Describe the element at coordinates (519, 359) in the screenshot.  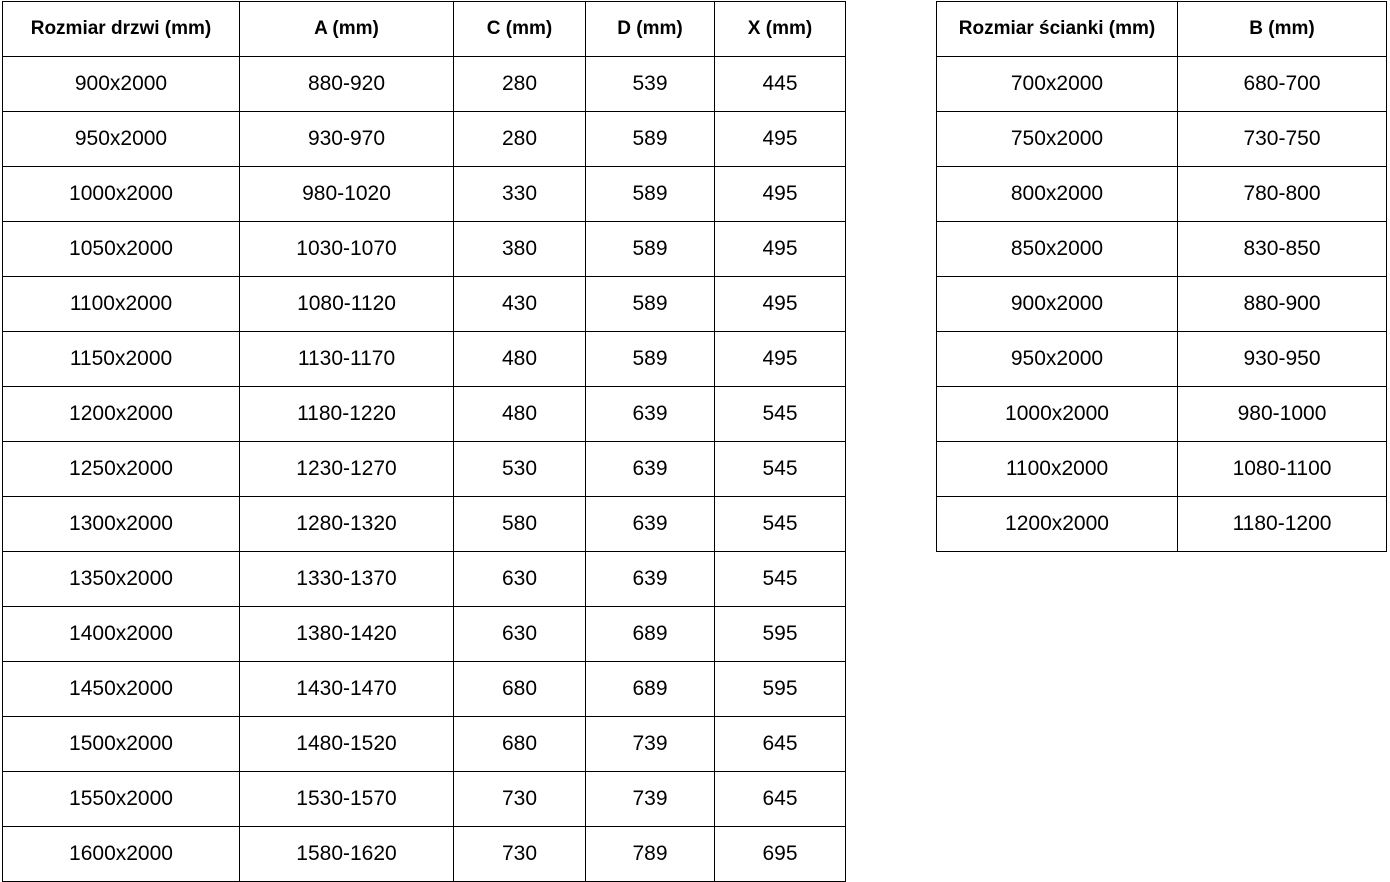
I see `door-cell: 480` at that location.